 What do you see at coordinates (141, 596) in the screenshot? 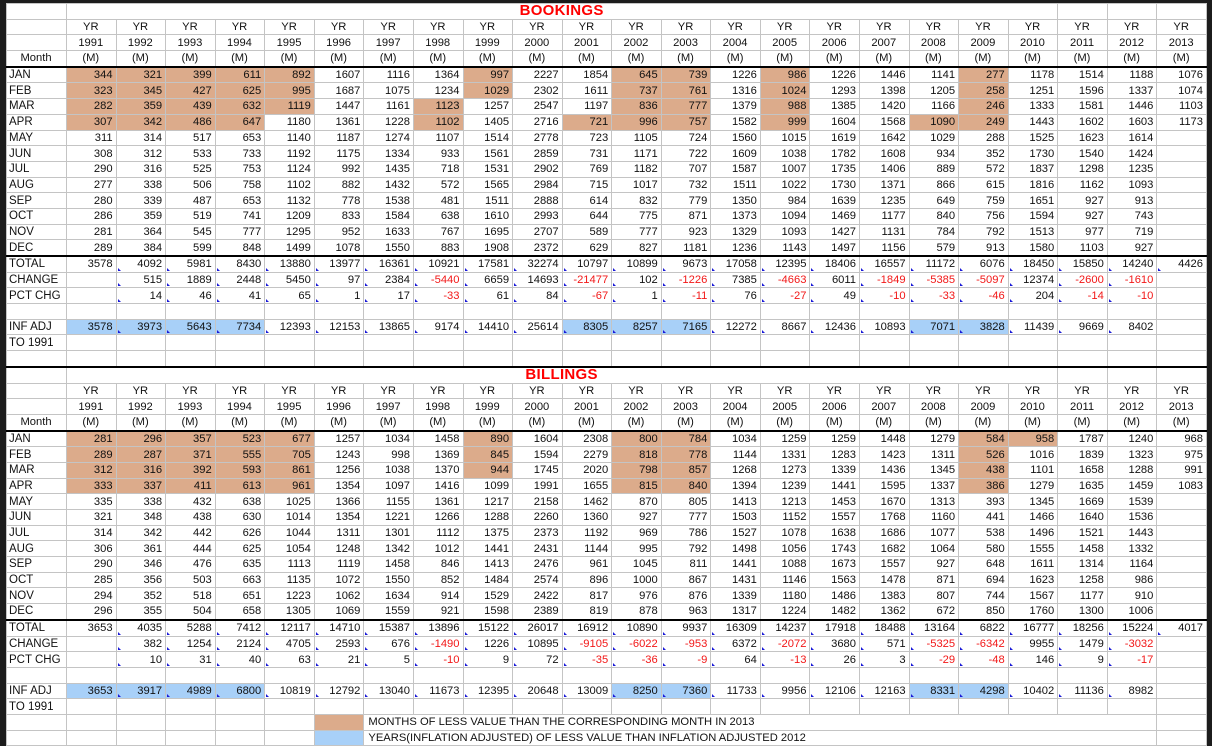
I see `value-cell: 352` at bounding box center [141, 596].